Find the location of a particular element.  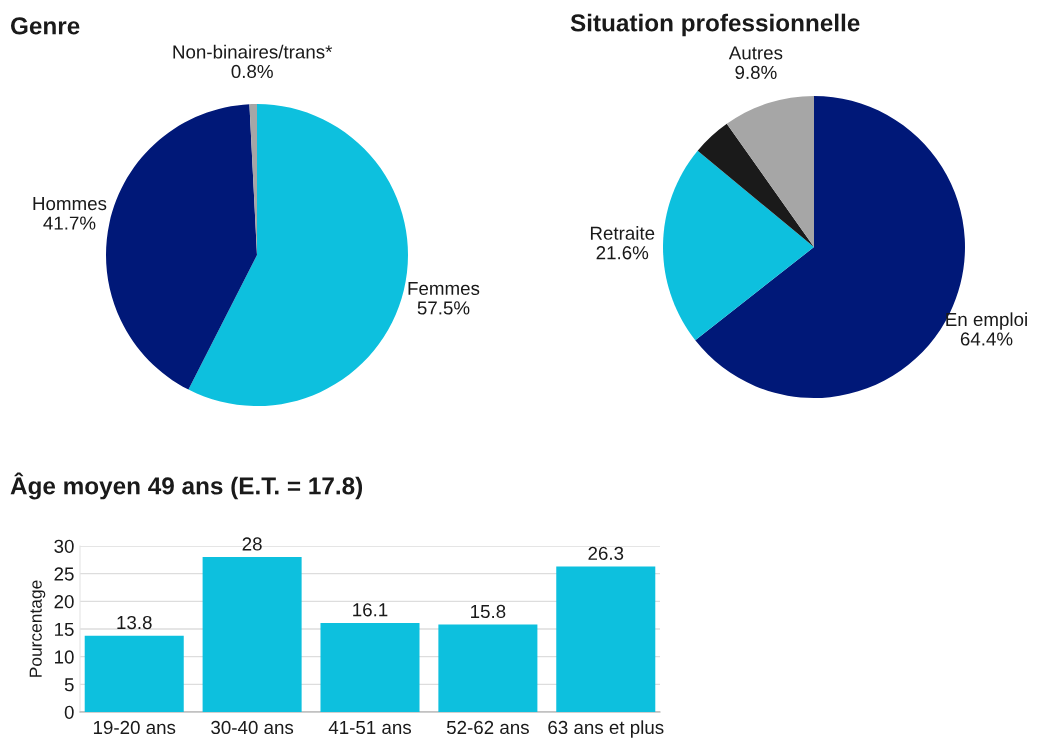

y-tick-label: 30 is located at coordinates (64, 546).